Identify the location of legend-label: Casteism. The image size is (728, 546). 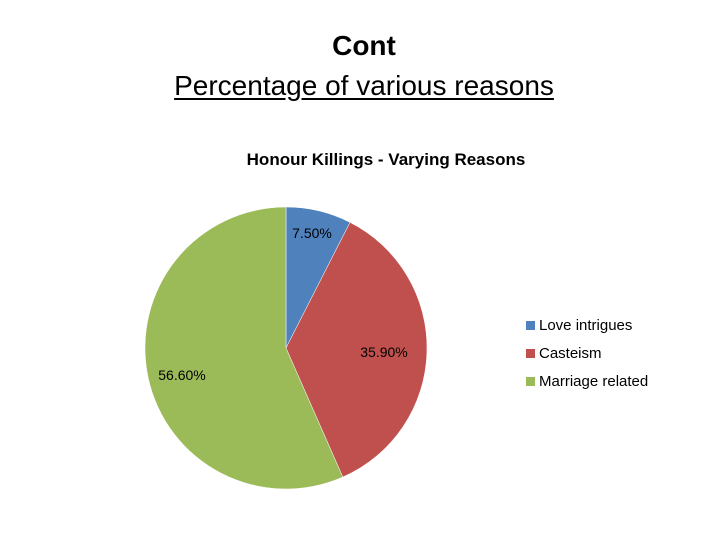
(570, 353).